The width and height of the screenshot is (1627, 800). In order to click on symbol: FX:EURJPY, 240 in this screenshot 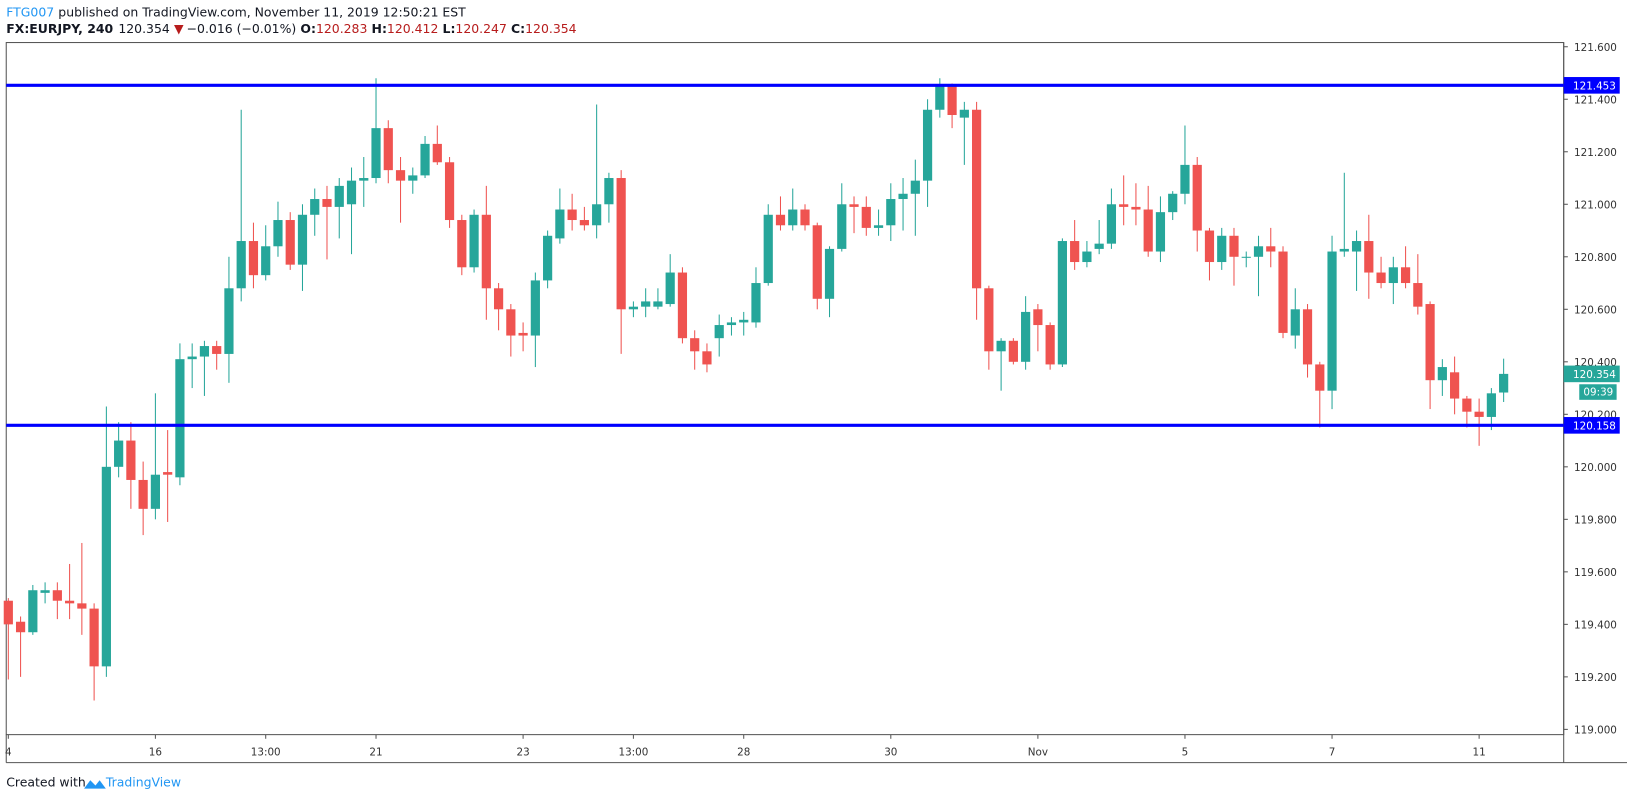, I will do `click(59, 28)`.